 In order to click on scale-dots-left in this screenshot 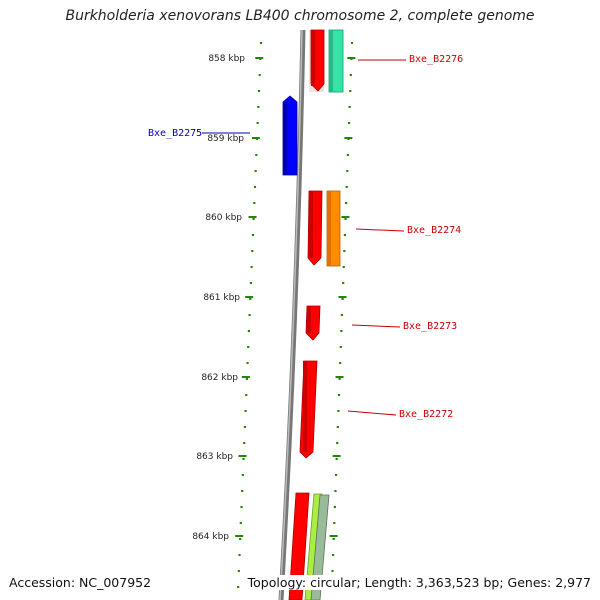, I will do `click(250, 315)`.